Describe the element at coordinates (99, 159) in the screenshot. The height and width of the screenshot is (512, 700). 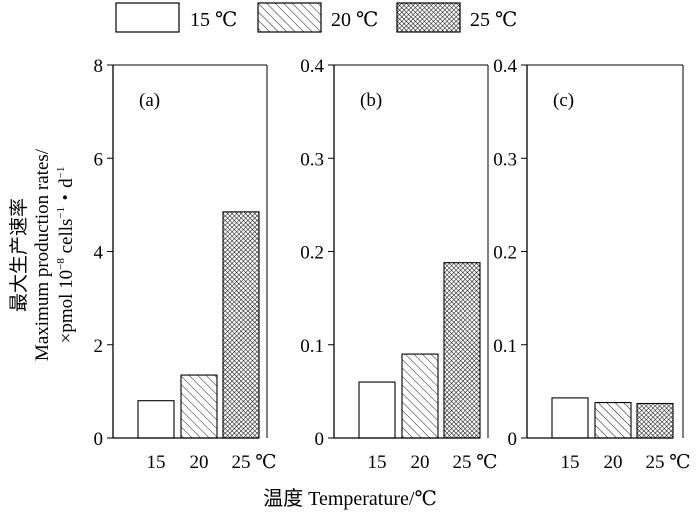
I see `y-tick-label: 6` at that location.